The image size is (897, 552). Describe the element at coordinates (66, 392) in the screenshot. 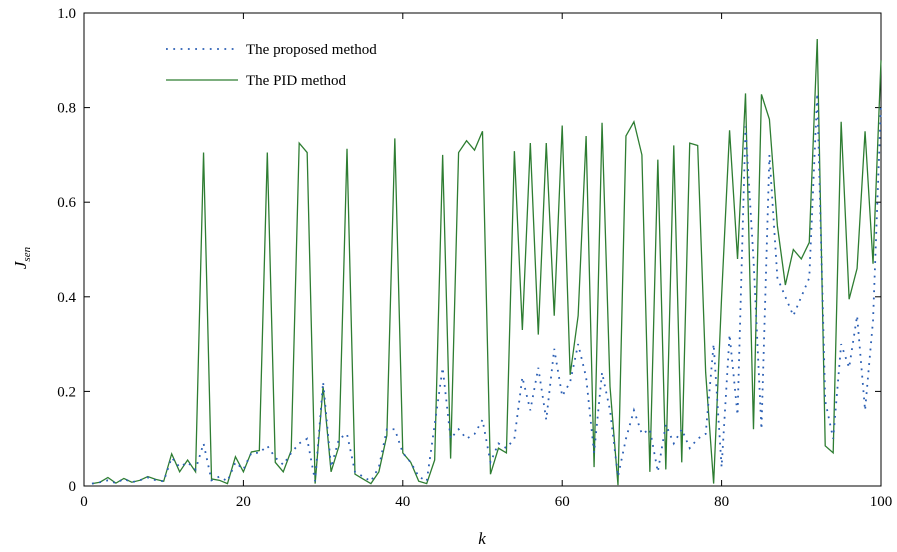

I see `y-tick-label: 0.2` at that location.